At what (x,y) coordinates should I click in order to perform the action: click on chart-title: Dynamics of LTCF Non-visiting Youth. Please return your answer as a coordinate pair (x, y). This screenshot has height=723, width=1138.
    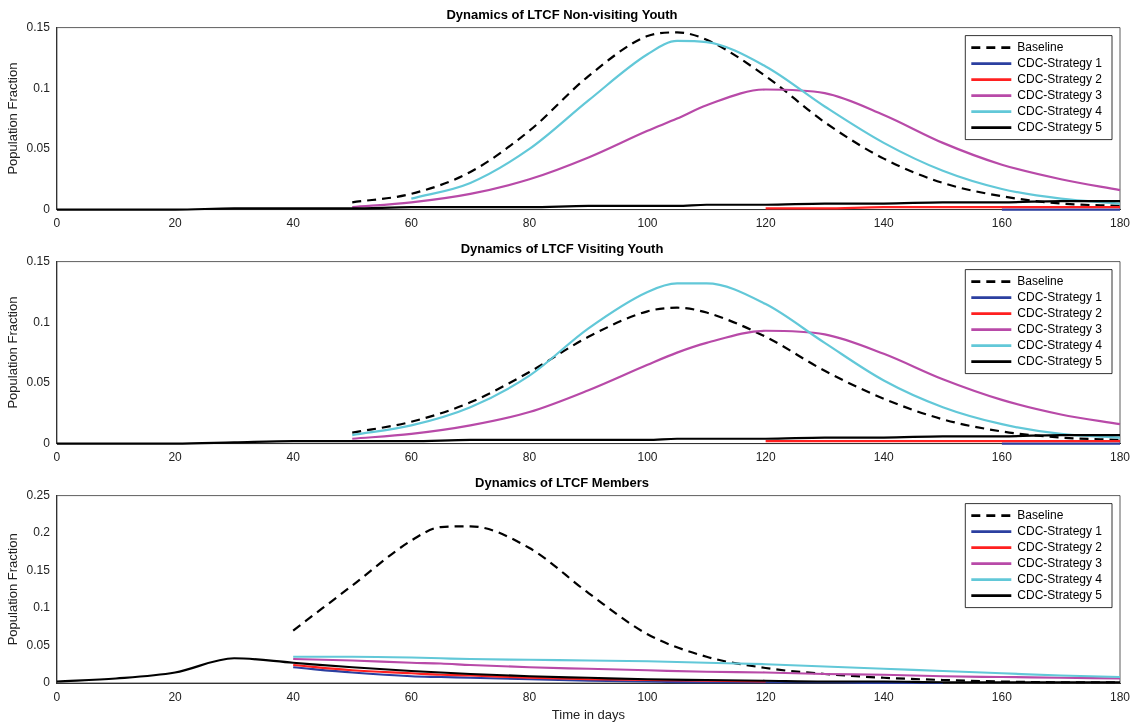
    Looking at the image, I should click on (562, 15).